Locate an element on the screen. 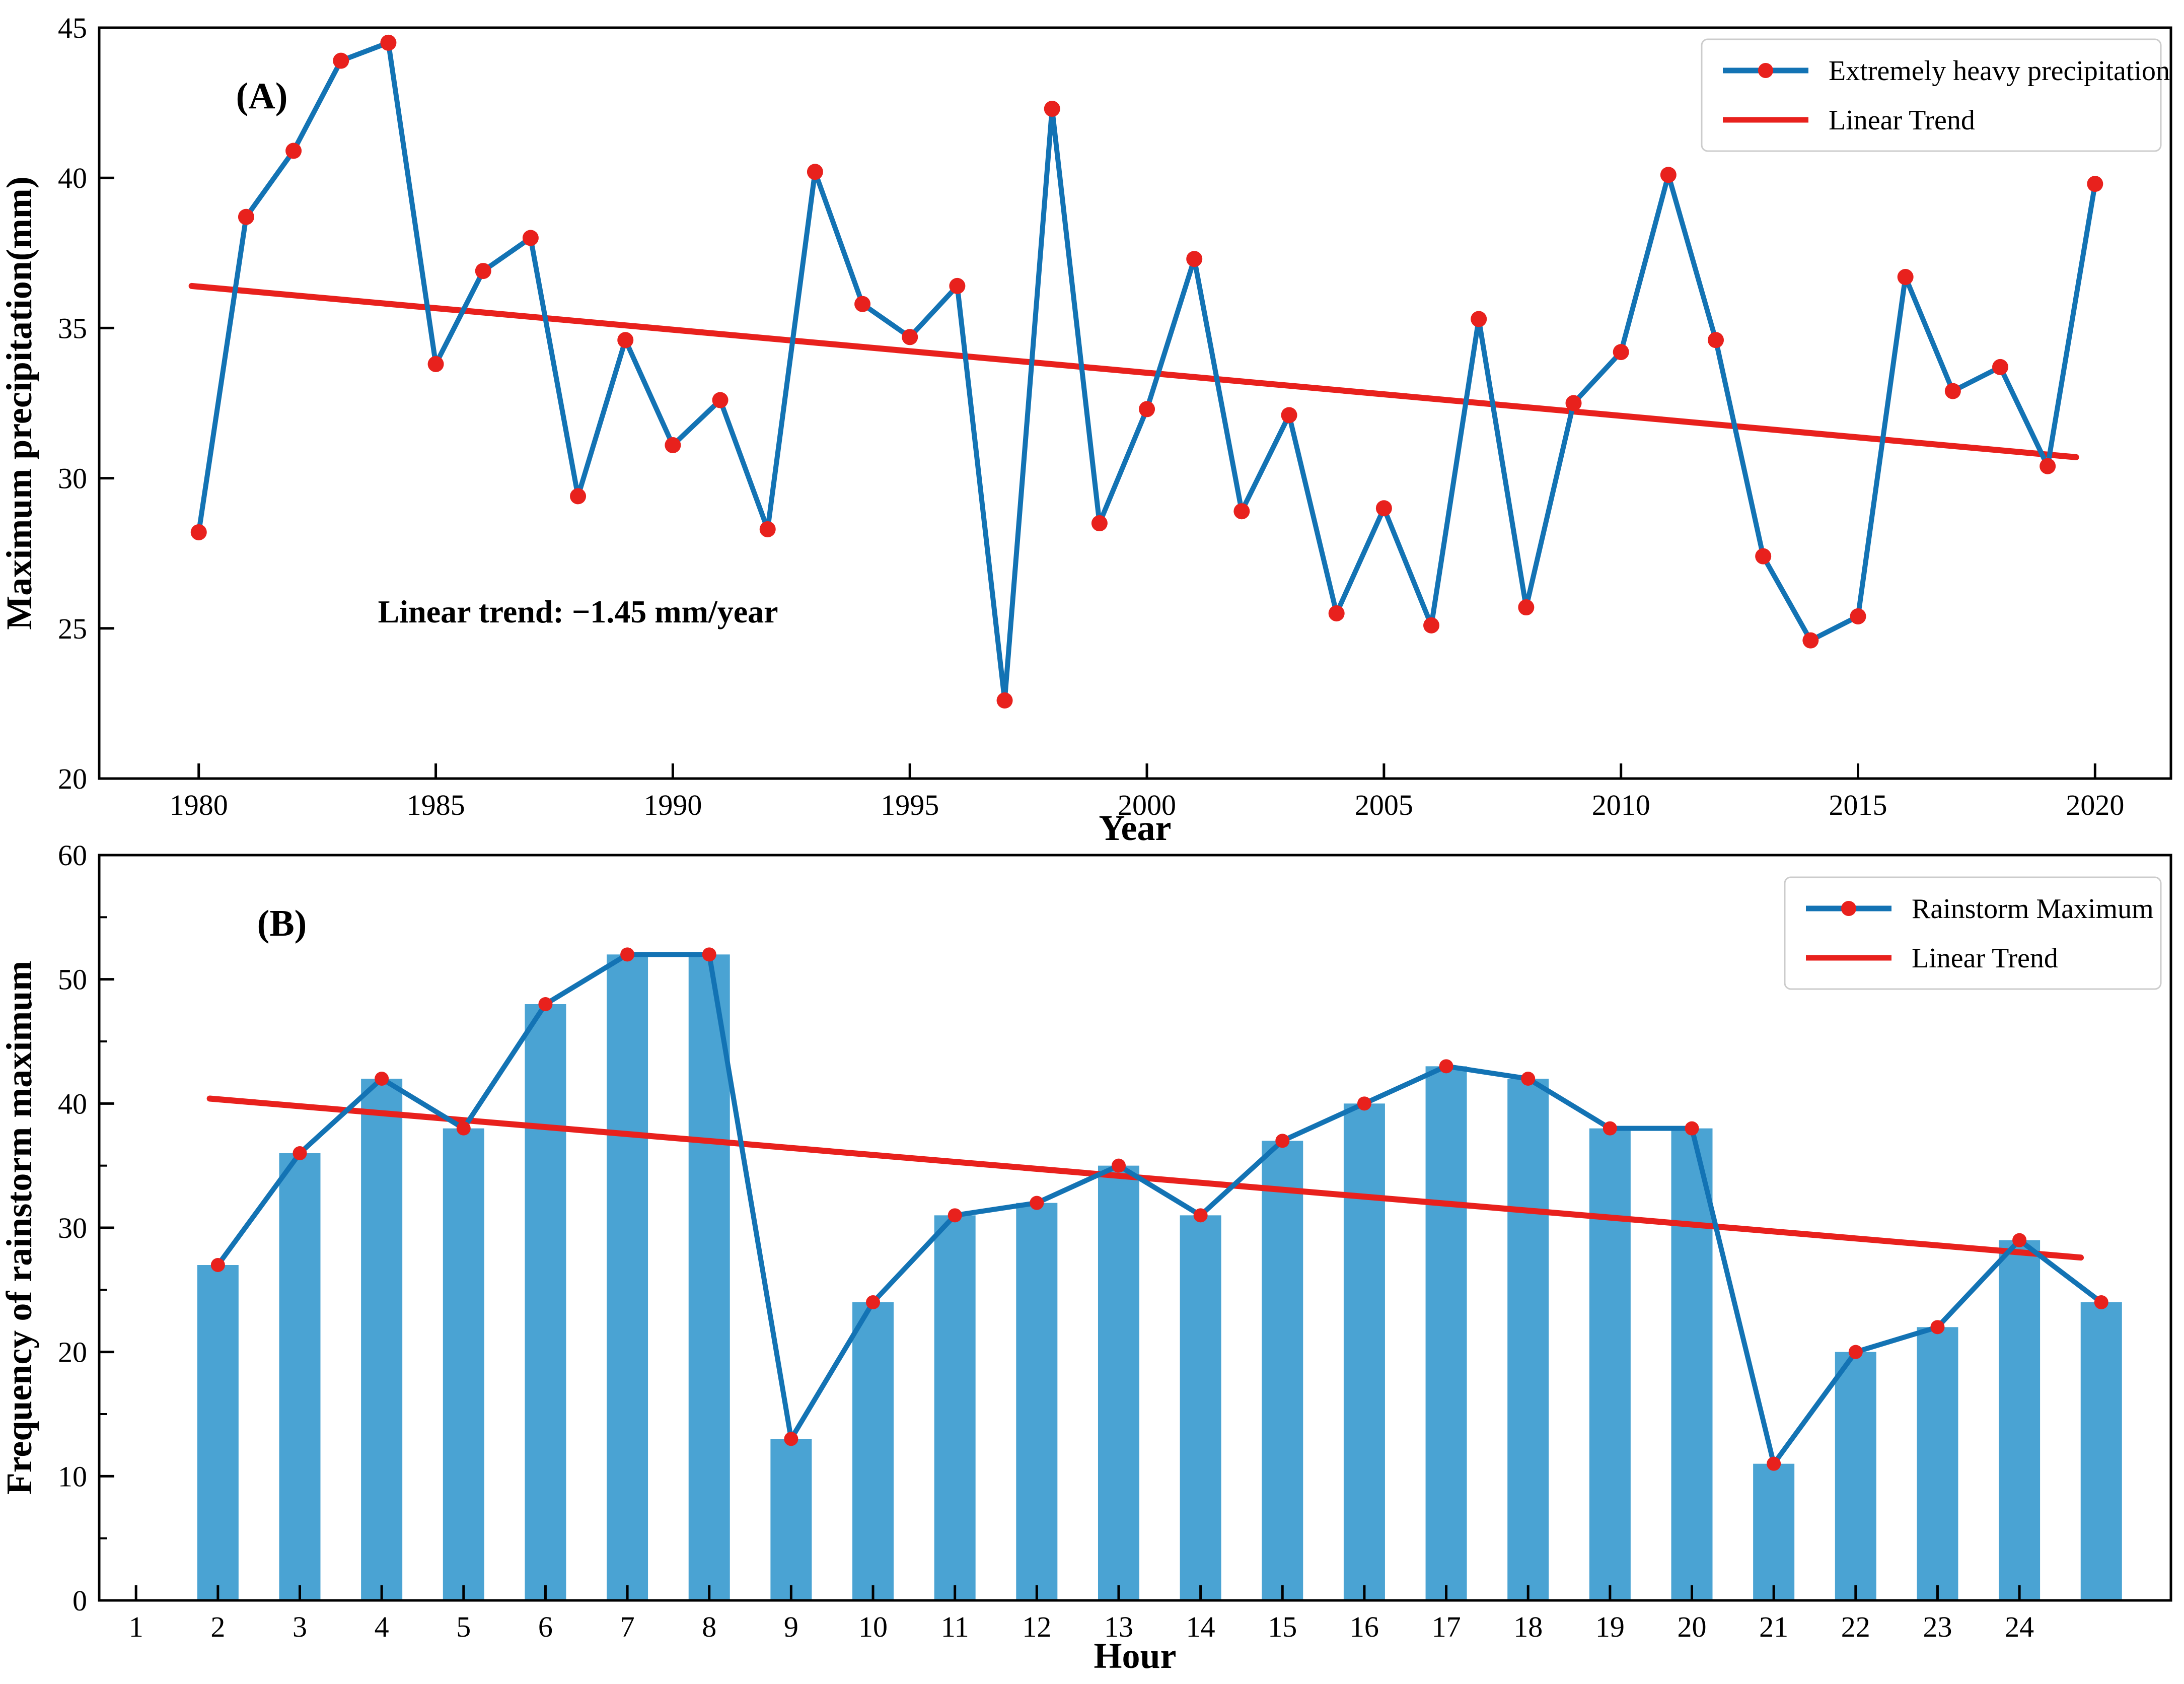  x-tick-label: 17 is located at coordinates (1446, 1626).